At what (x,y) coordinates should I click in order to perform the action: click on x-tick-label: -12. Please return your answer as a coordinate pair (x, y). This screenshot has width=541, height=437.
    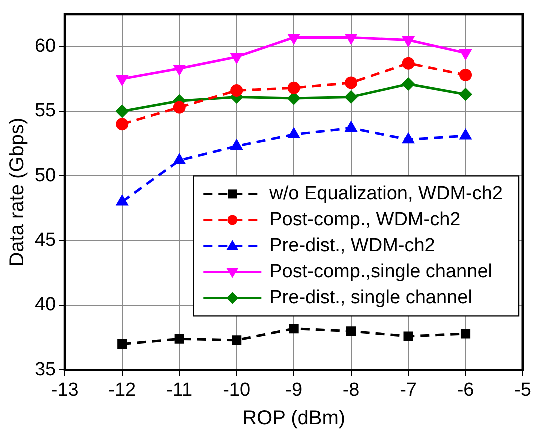
    Looking at the image, I should click on (122, 390).